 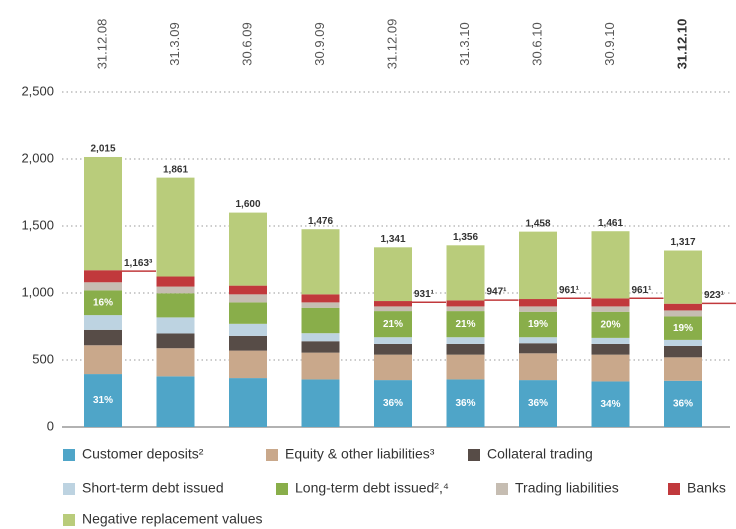 I want to click on x-tick-label: 31.3.10, so click(x=464, y=43).